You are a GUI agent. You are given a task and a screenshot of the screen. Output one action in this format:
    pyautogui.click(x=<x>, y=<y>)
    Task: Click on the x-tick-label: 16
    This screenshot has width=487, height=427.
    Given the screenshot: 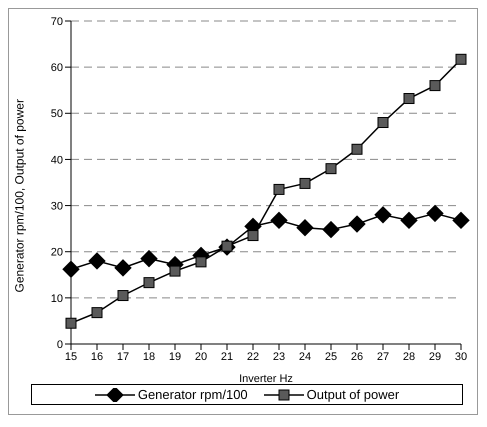 What is the action you would take?
    pyautogui.click(x=97, y=356)
    